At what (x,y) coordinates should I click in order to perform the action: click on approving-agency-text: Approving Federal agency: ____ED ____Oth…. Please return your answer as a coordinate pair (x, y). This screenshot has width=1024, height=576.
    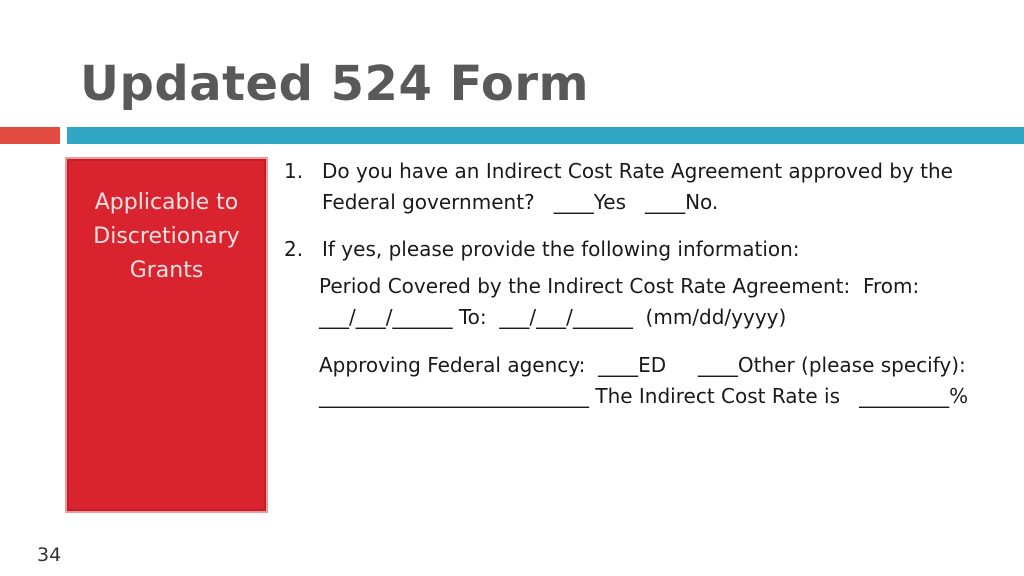
    Looking at the image, I should click on (649, 380).